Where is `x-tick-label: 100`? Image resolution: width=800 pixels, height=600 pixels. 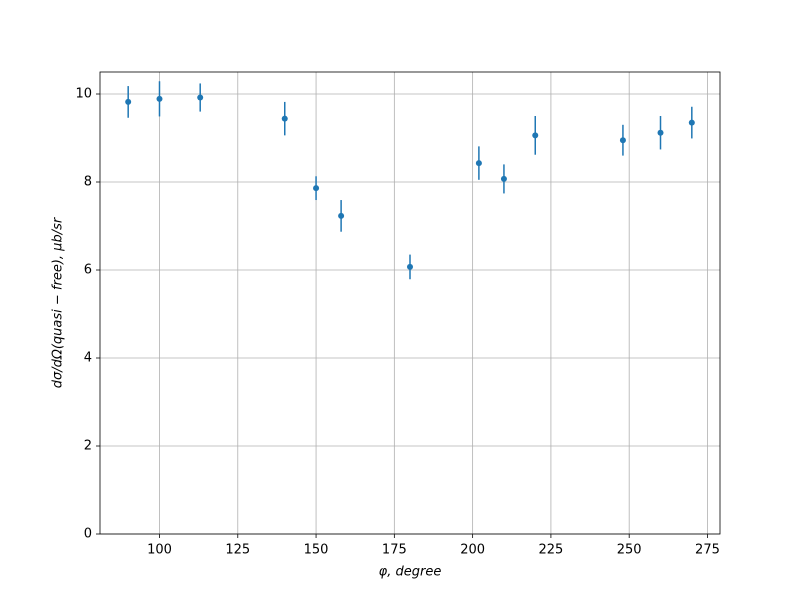 x-tick-label: 100 is located at coordinates (159, 550).